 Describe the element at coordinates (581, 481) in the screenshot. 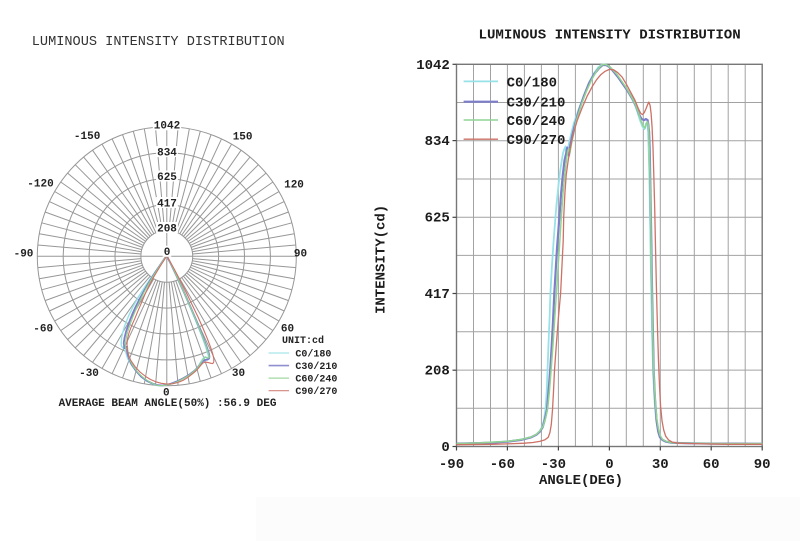

I see `svg-text: ANGLE(DEG)` at that location.